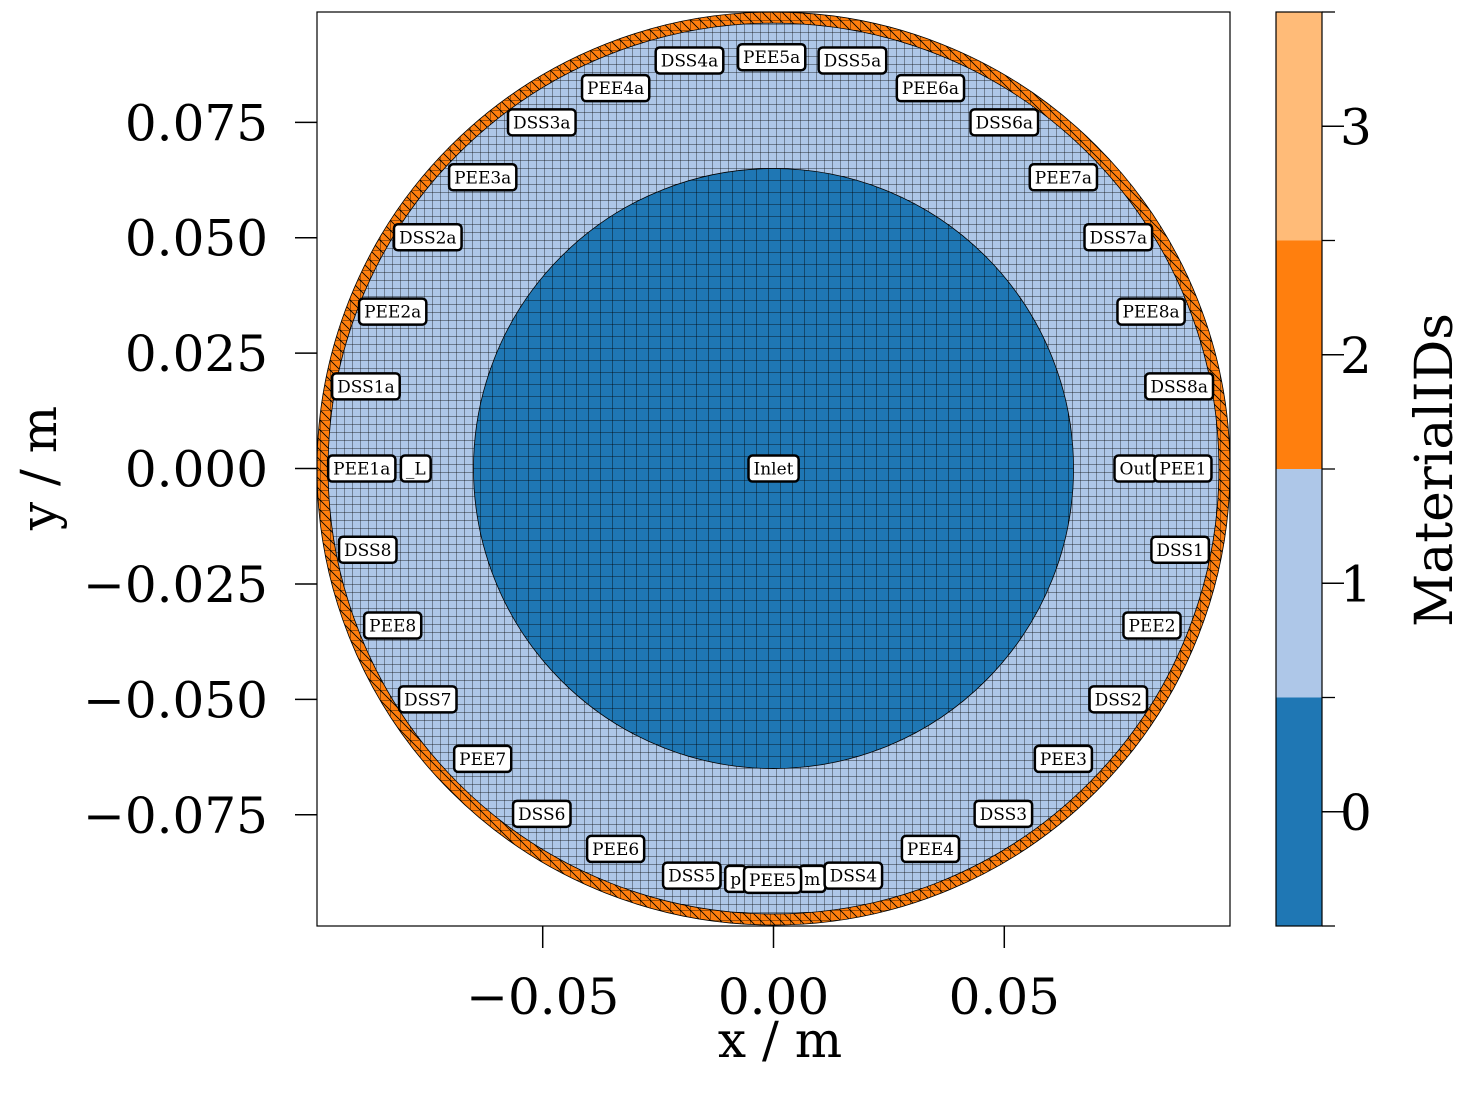  I want to click on colorbar-frame, so click(1299, 469).